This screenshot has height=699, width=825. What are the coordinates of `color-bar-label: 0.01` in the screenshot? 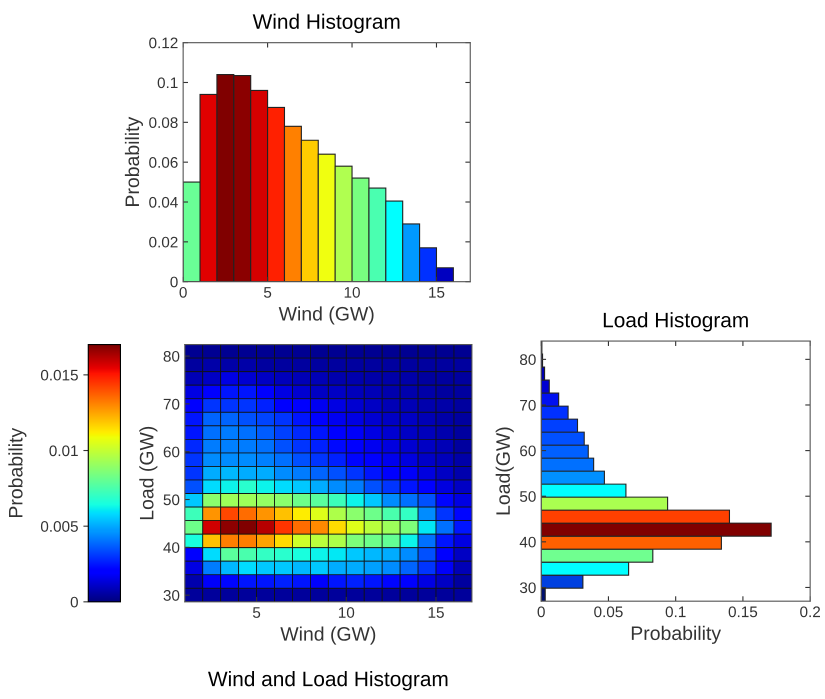 It's located at (63, 450).